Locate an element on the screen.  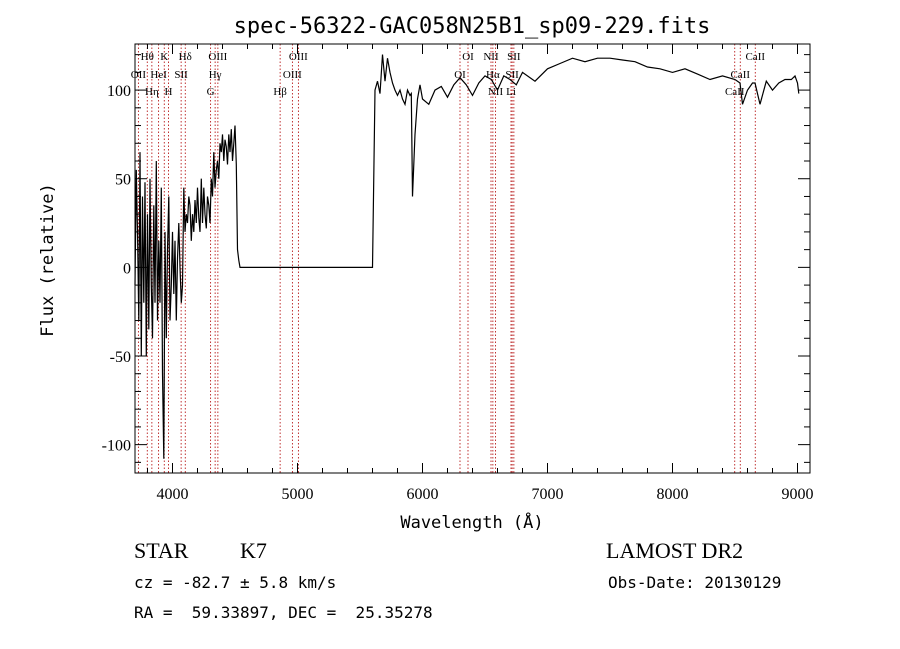
observation-date: Obs-Date: 20130129 is located at coordinates (695, 582).